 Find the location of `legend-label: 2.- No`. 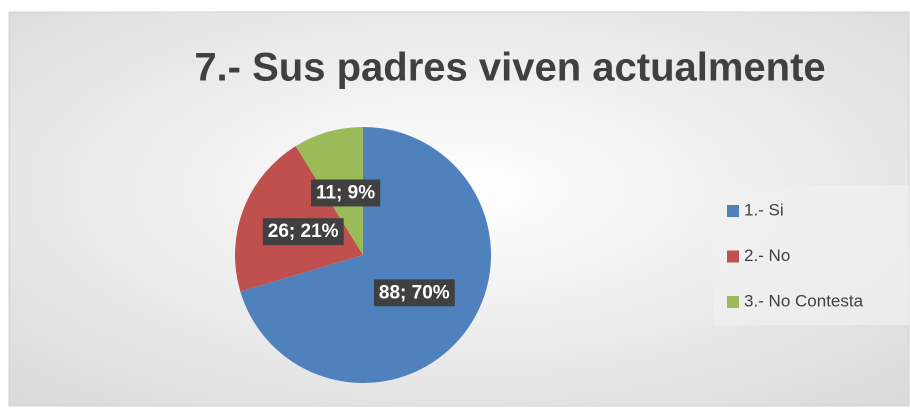

legend-label: 2.- No is located at coordinates (767, 255).